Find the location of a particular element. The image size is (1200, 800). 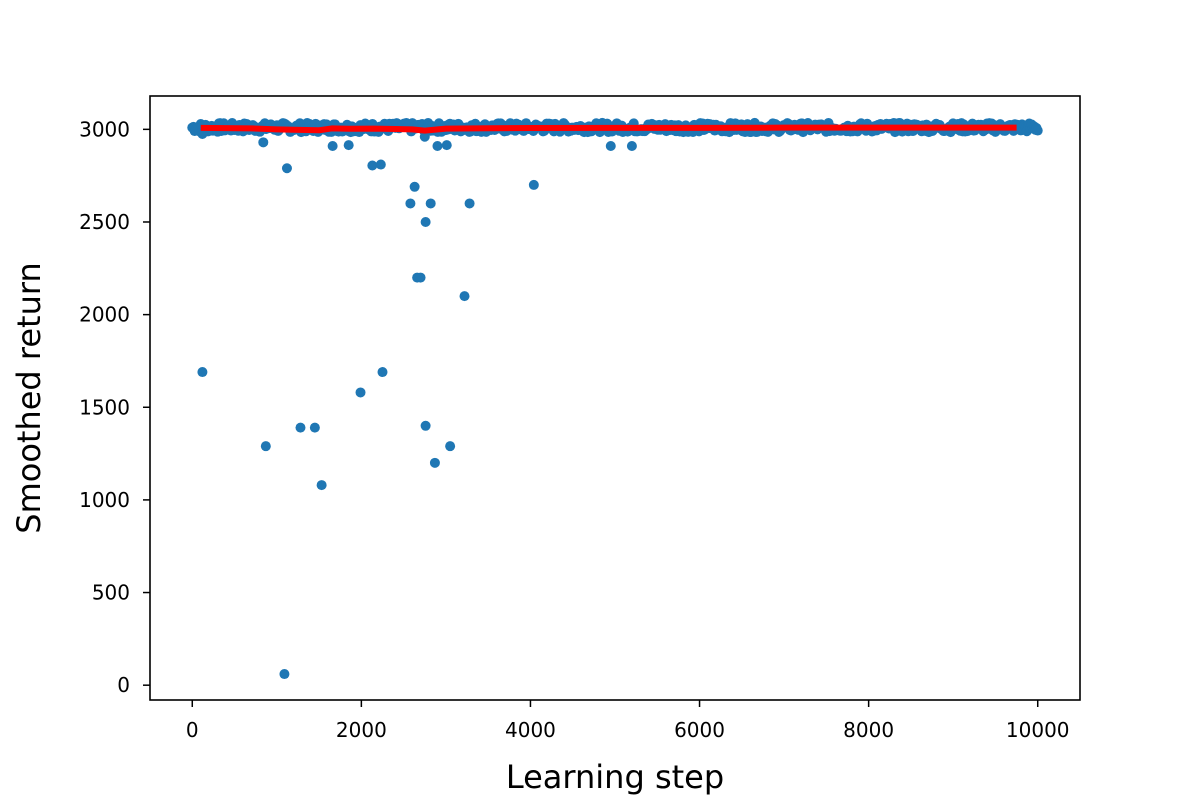

x-tick-label: 10000 is located at coordinates (1038, 730).